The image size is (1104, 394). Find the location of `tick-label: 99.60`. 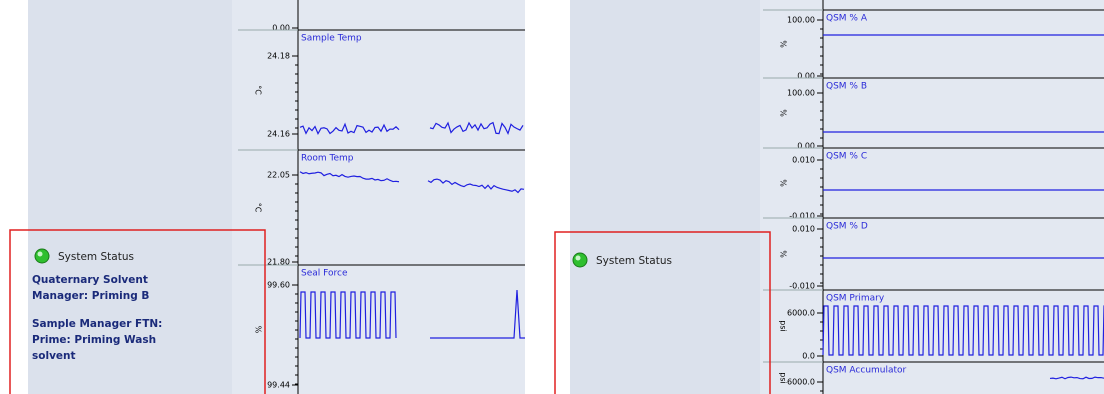

tick-label: 99.60 is located at coordinates (278, 285).